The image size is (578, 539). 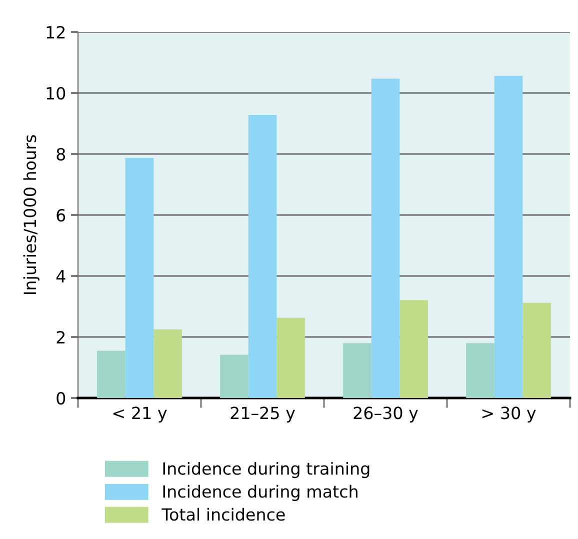 What do you see at coordinates (55, 32) in the screenshot?
I see `y-tick-label: 12` at bounding box center [55, 32].